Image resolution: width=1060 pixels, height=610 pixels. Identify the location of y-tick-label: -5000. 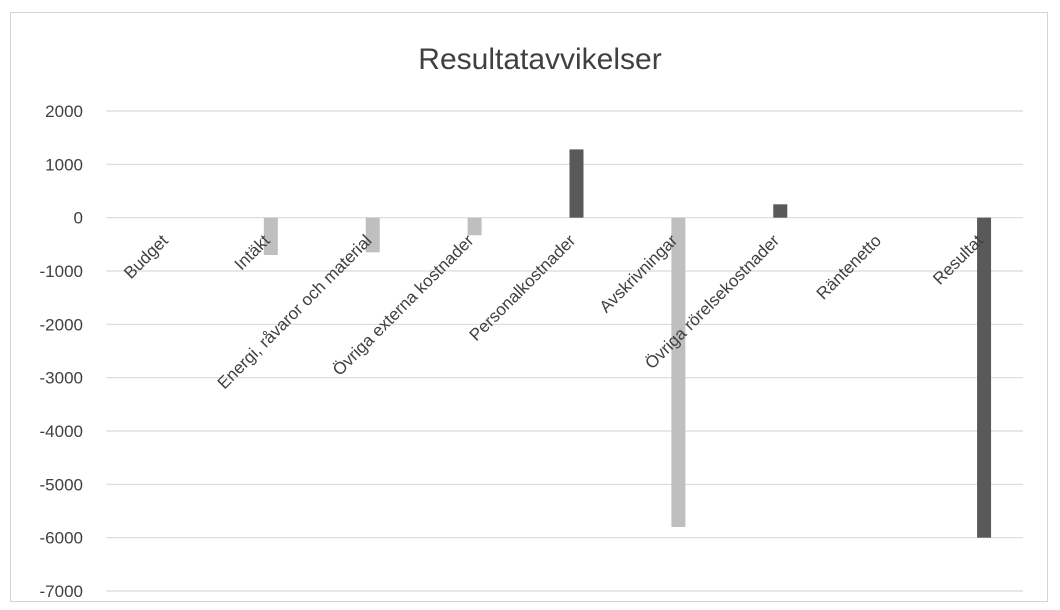
(61, 484).